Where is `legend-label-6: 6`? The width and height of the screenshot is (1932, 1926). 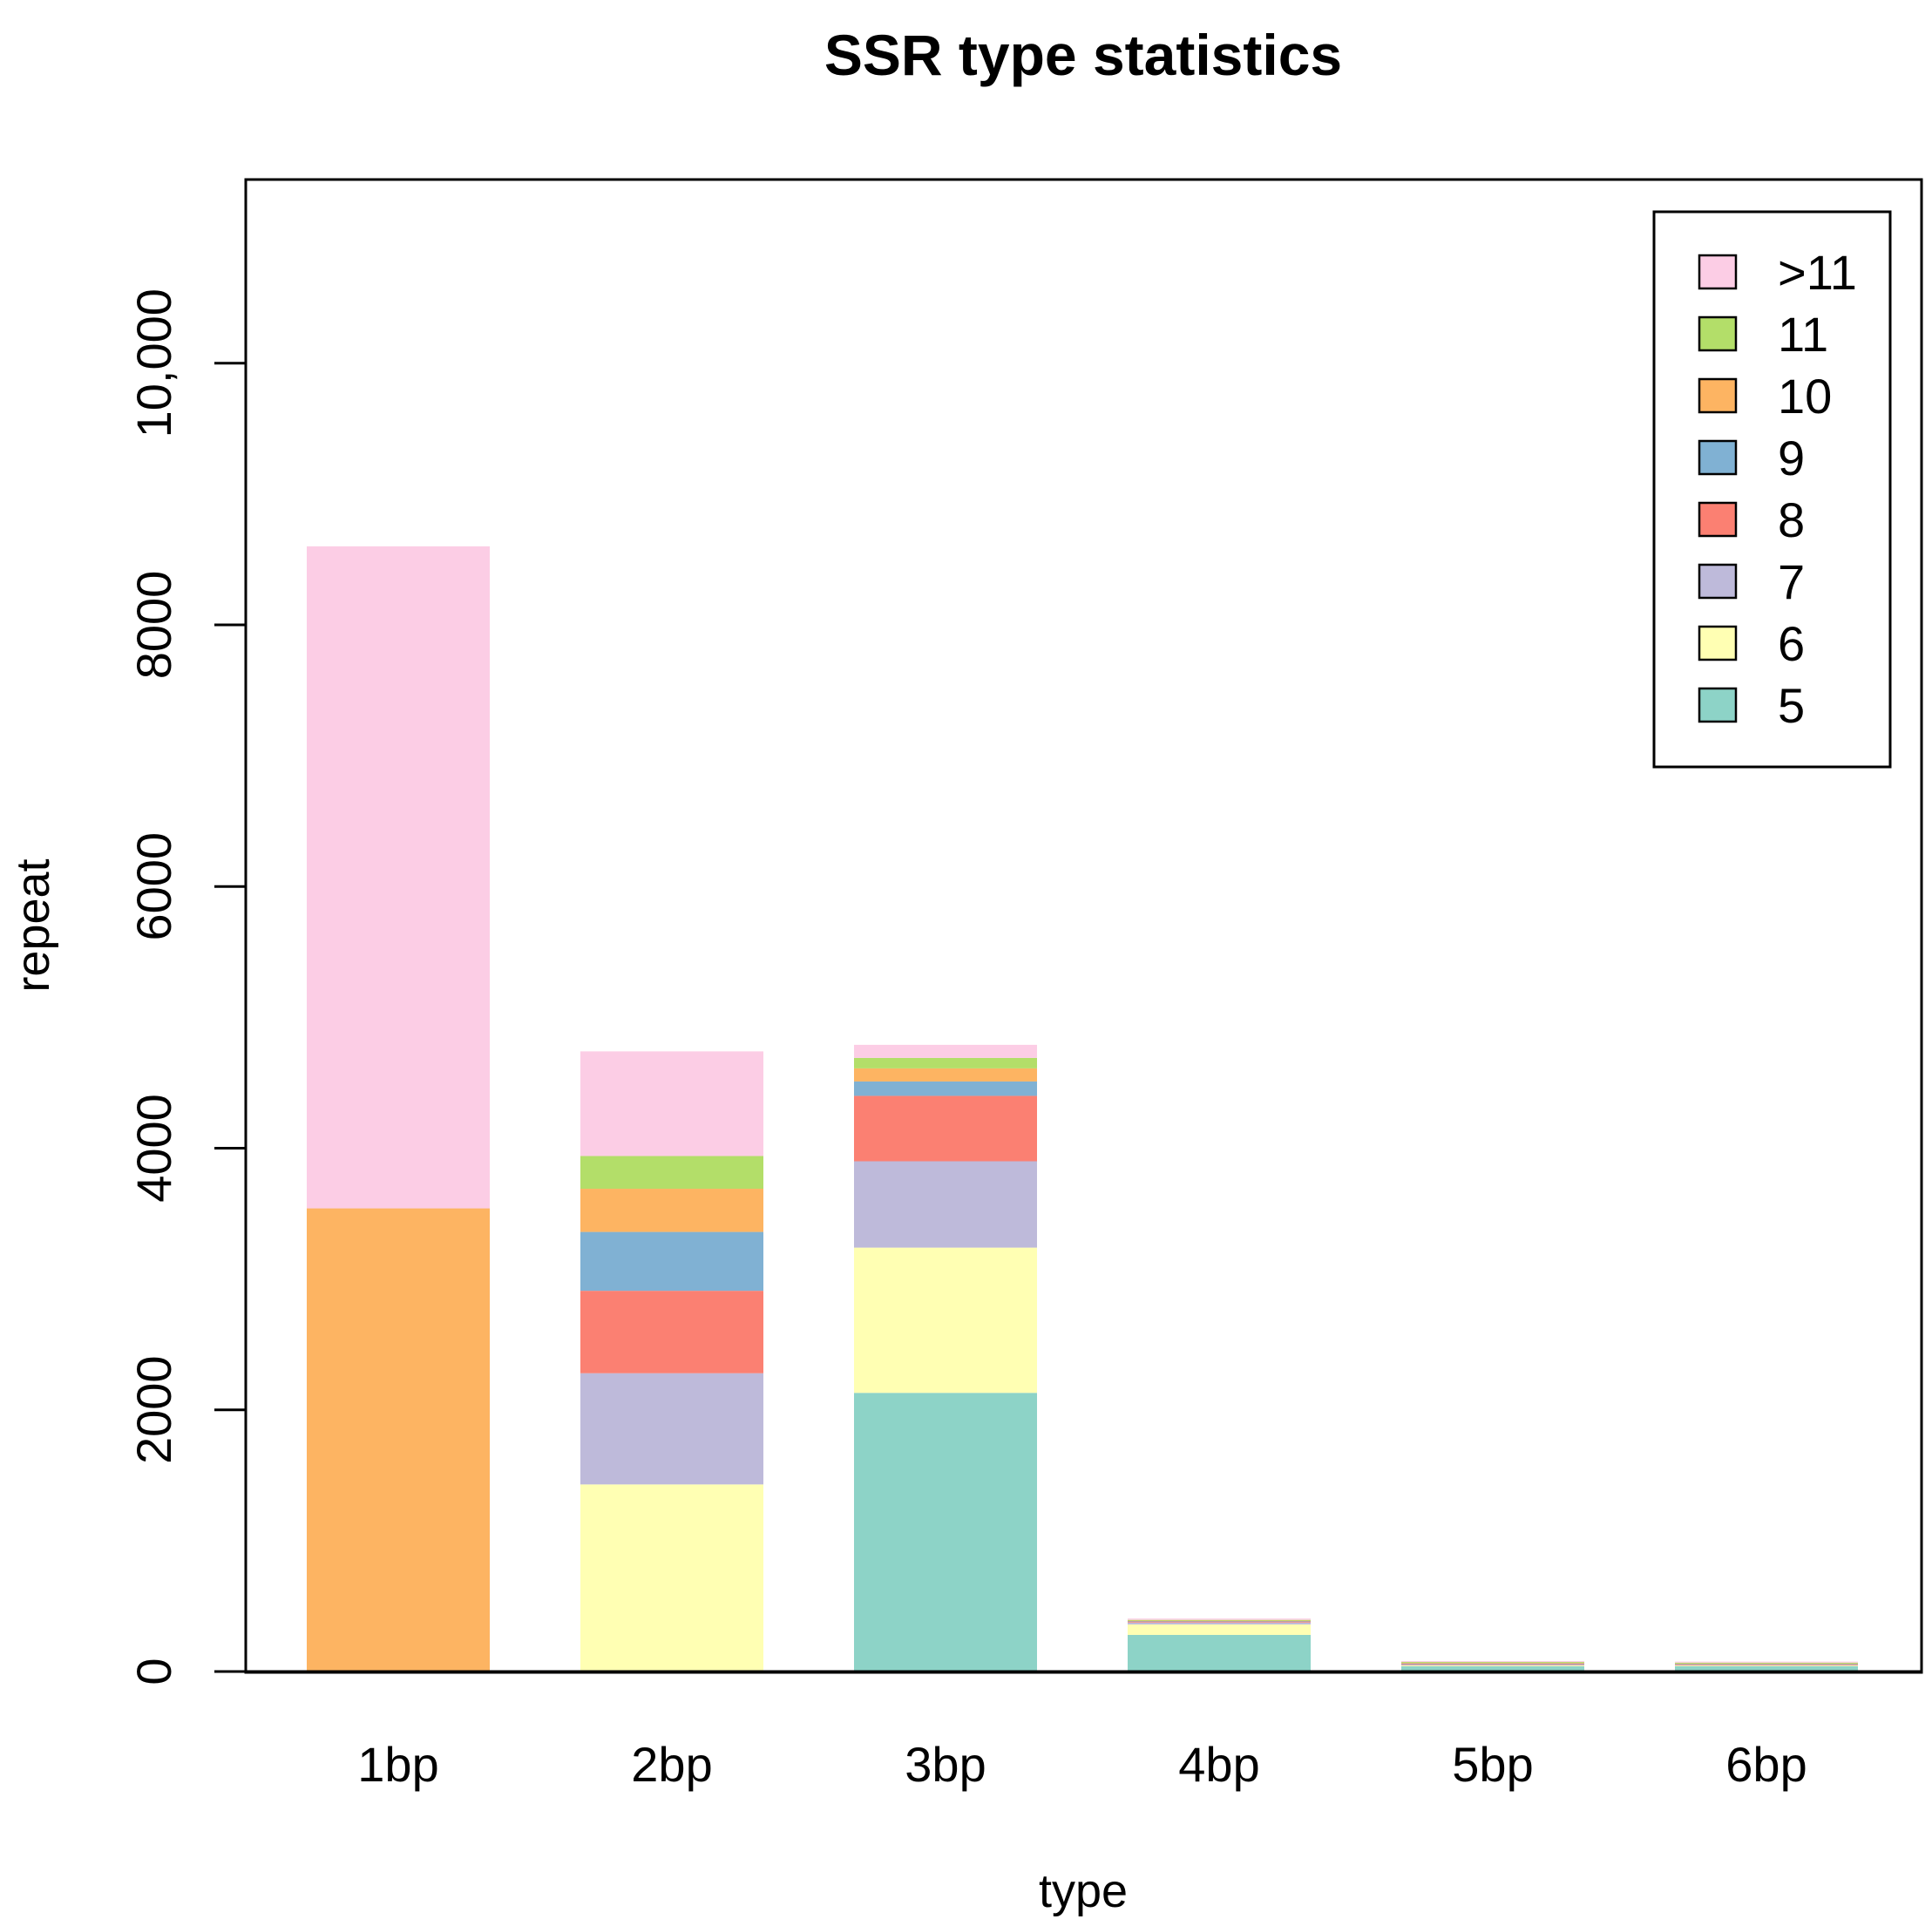 legend-label-6: 6 is located at coordinates (1791, 644).